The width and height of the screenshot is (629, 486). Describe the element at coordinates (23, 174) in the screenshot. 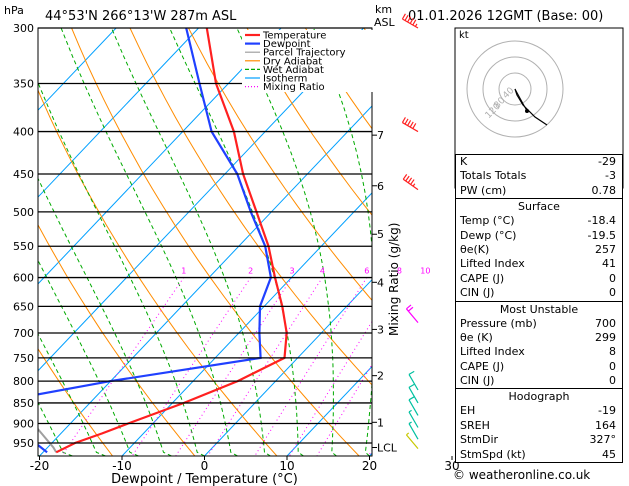

I see `pressure-tick-label: 450` at that location.